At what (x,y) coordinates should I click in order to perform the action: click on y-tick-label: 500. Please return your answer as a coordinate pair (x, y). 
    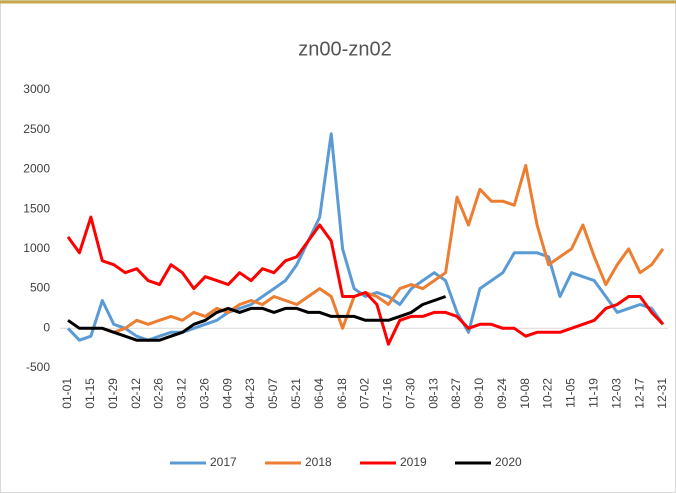
    Looking at the image, I should click on (40, 288).